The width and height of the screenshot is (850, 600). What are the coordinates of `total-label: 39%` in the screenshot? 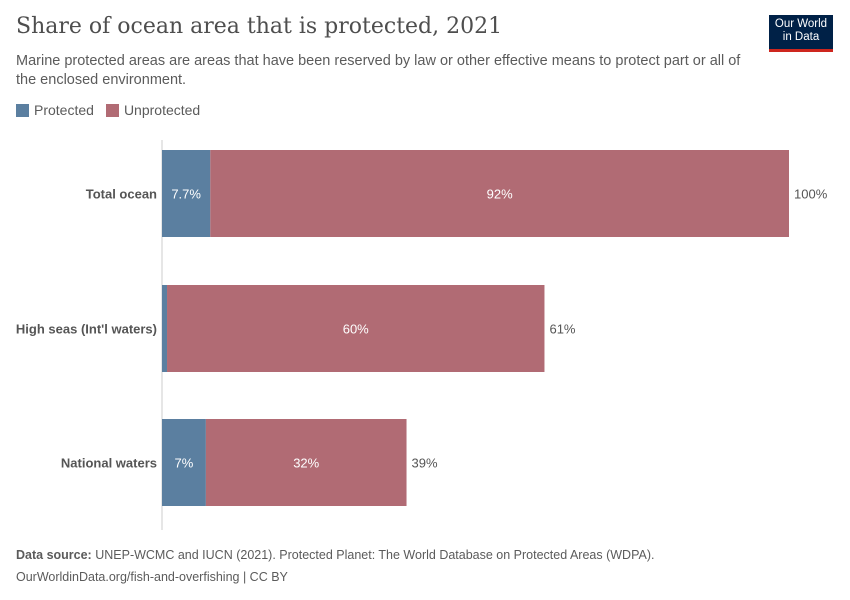 It's located at (425, 463).